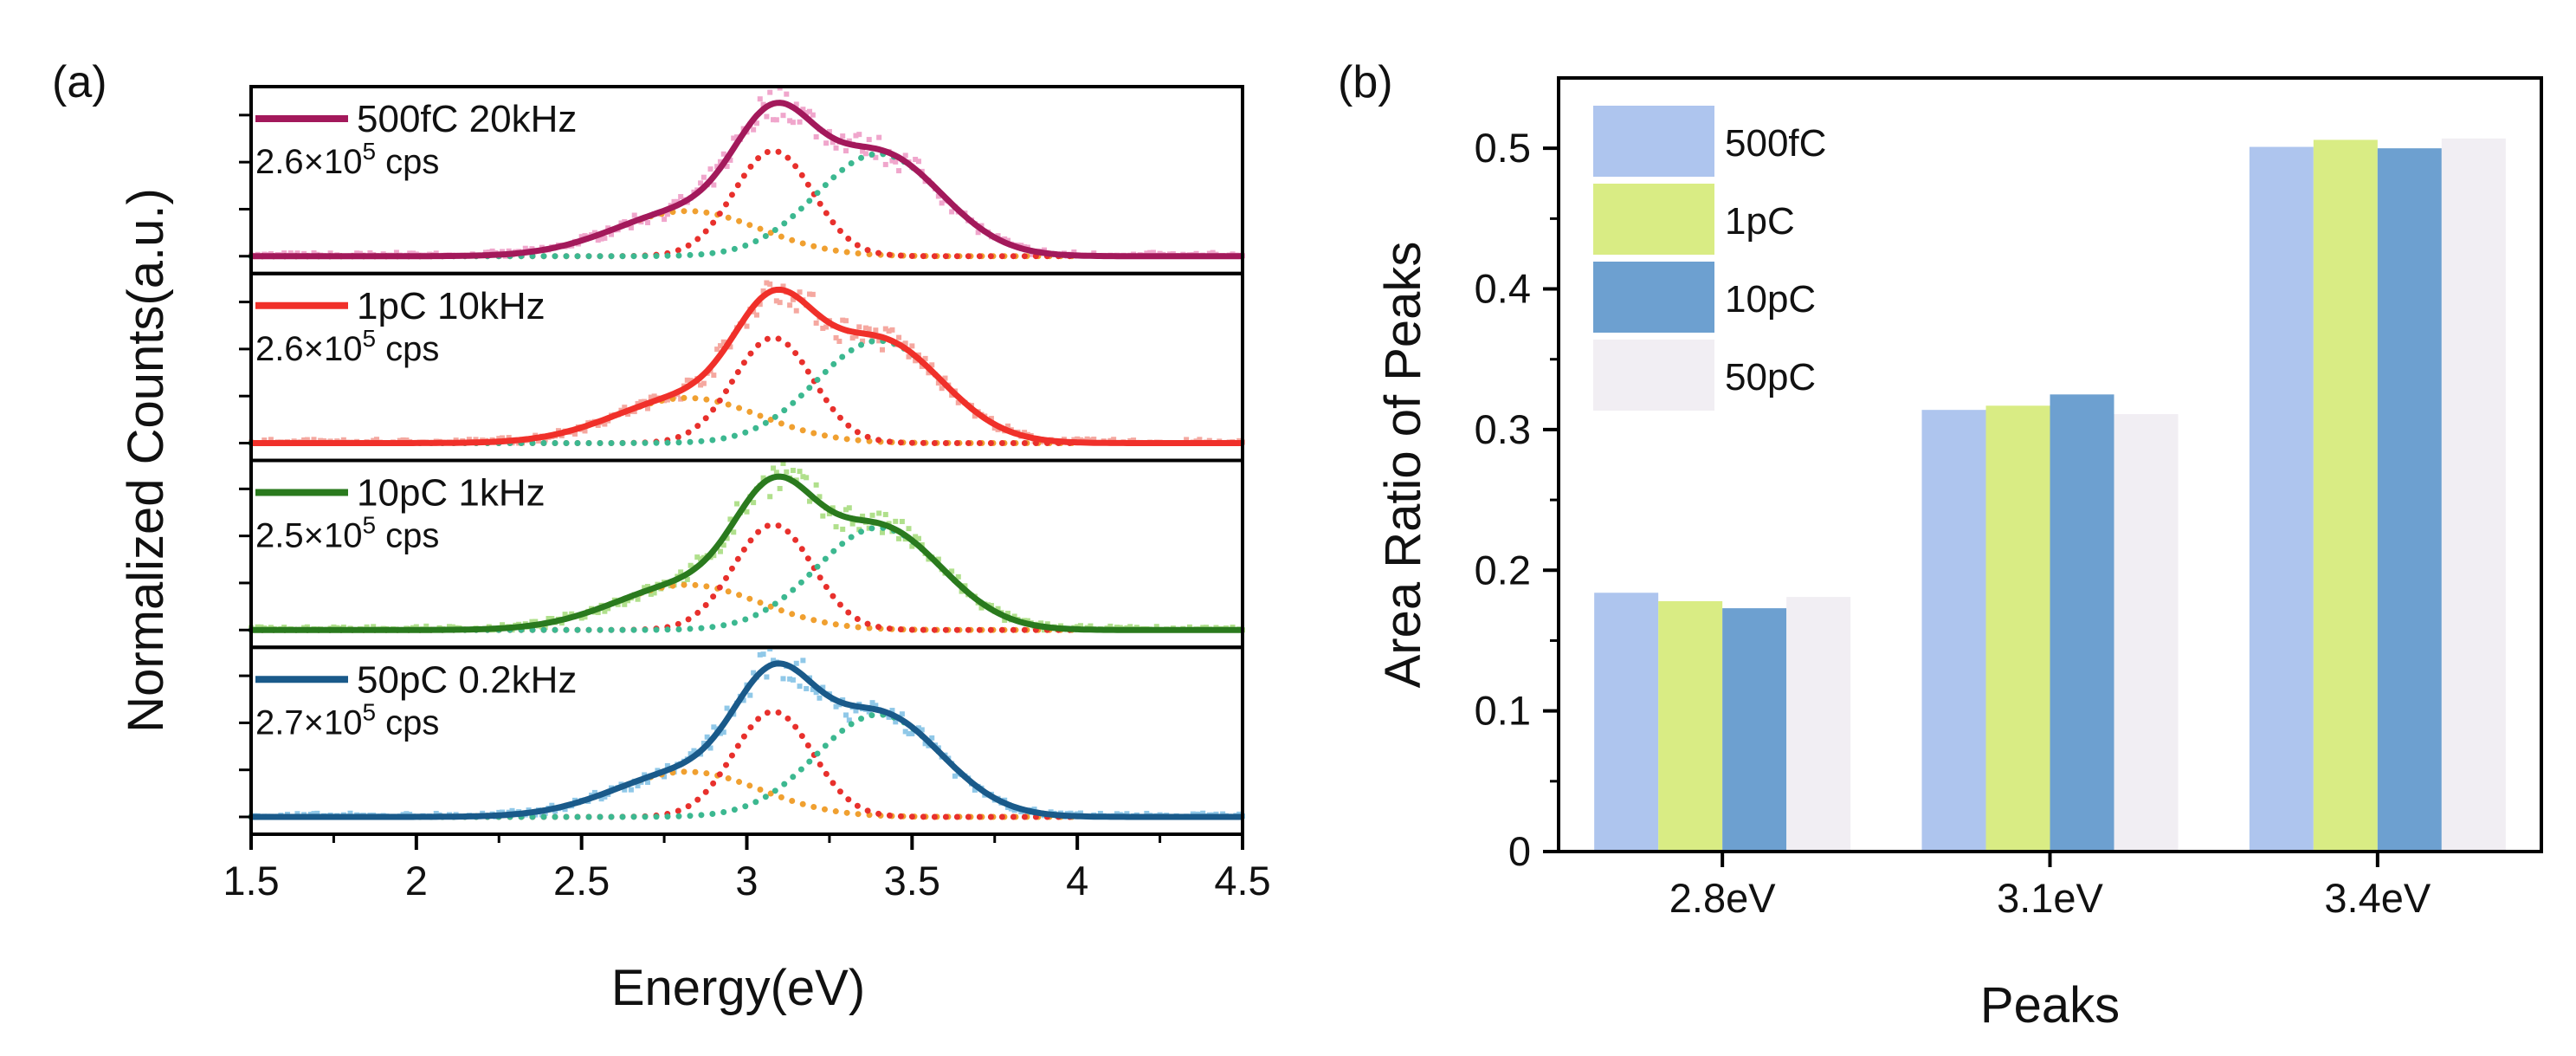  I want to click on x-tick-label: 3.1eV, so click(2050, 898).